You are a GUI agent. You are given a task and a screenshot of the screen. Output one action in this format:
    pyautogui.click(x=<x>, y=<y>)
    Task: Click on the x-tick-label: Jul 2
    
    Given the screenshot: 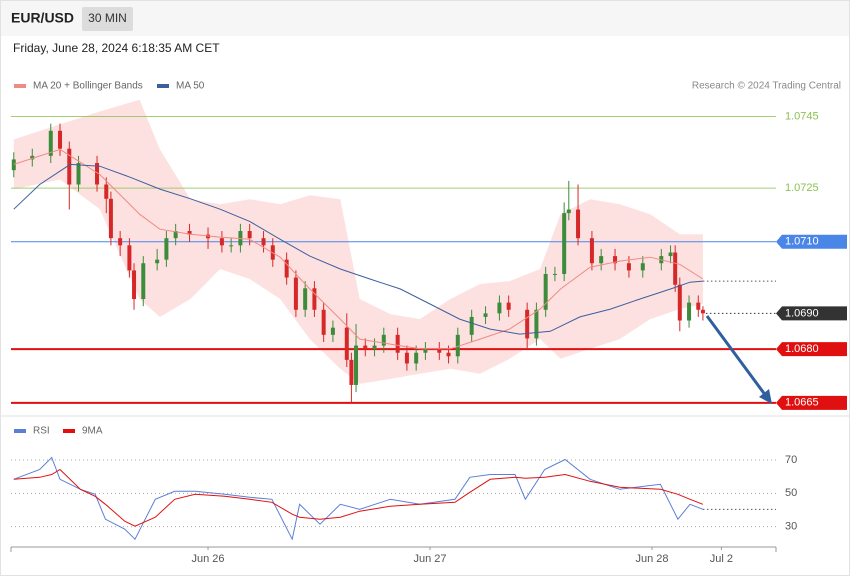 What is the action you would take?
    pyautogui.click(x=721, y=559)
    